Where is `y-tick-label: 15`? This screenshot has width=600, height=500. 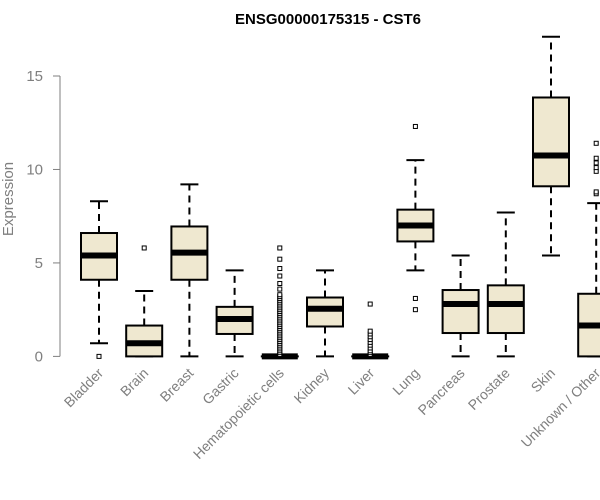
y-tick-label: 15 is located at coordinates (34, 76).